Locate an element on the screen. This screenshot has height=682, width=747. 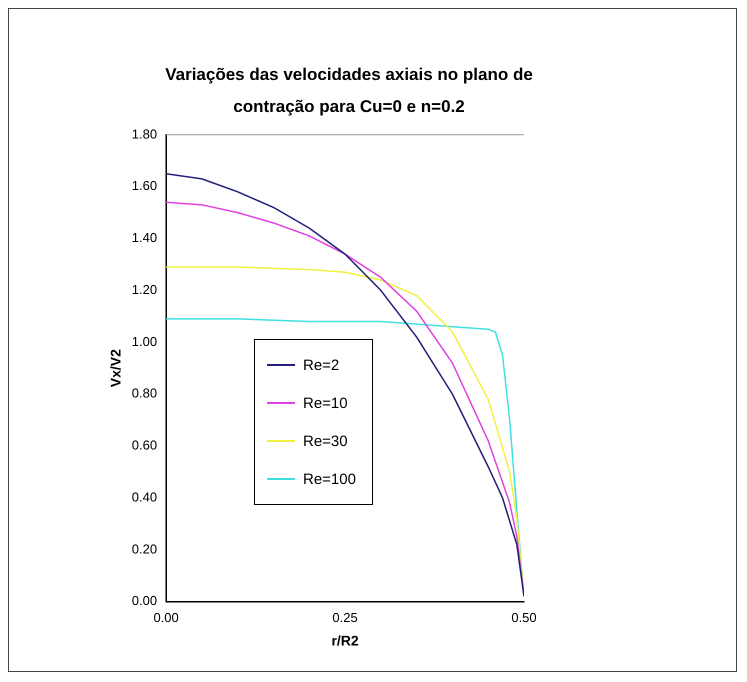
y-axis-title: Vx/V2 is located at coordinates (115, 368).